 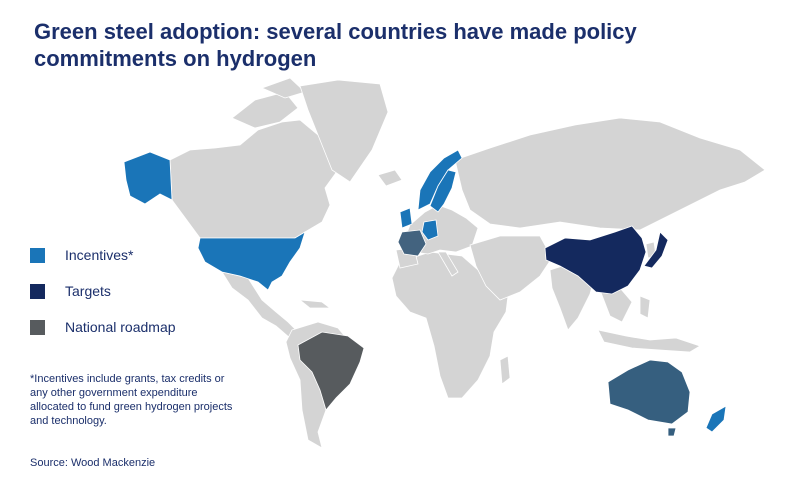 What do you see at coordinates (88, 291) in the screenshot?
I see `legend-label-targets: Targets` at bounding box center [88, 291].